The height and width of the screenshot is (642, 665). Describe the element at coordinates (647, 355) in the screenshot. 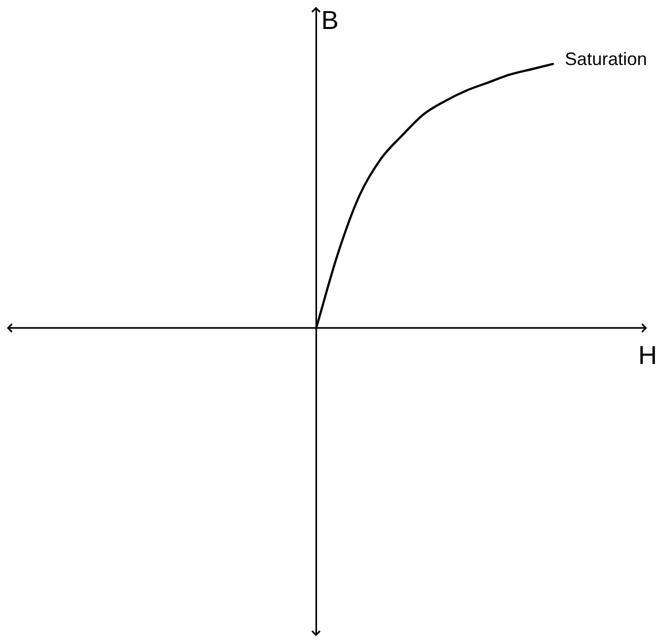

I see `x-axis-title: H` at that location.